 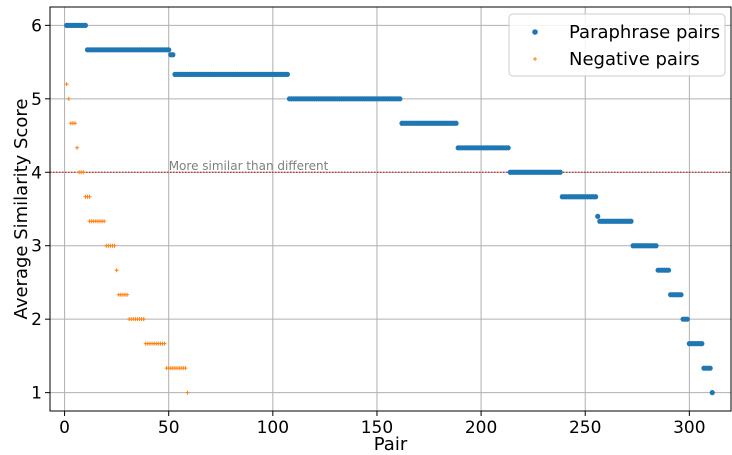 What do you see at coordinates (36, 173) in the screenshot?
I see `y-tick-label: 4` at bounding box center [36, 173].